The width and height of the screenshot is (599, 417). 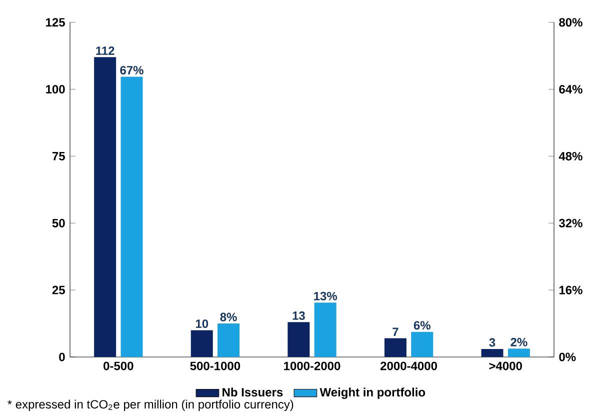 I want to click on y-tick-label: 50, so click(x=58, y=223).